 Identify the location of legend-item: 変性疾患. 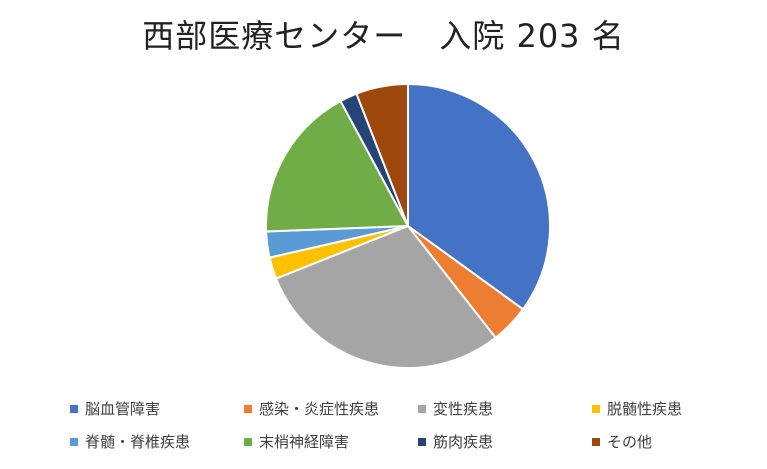
(505, 408).